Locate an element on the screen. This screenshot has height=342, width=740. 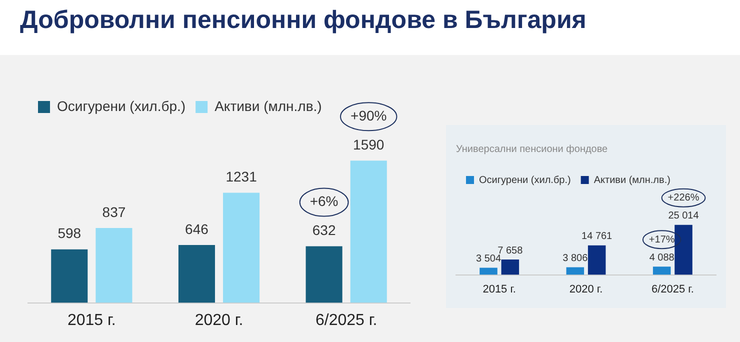
chart-title: Доброволни пенсионни фондове в България is located at coordinates (303, 20).